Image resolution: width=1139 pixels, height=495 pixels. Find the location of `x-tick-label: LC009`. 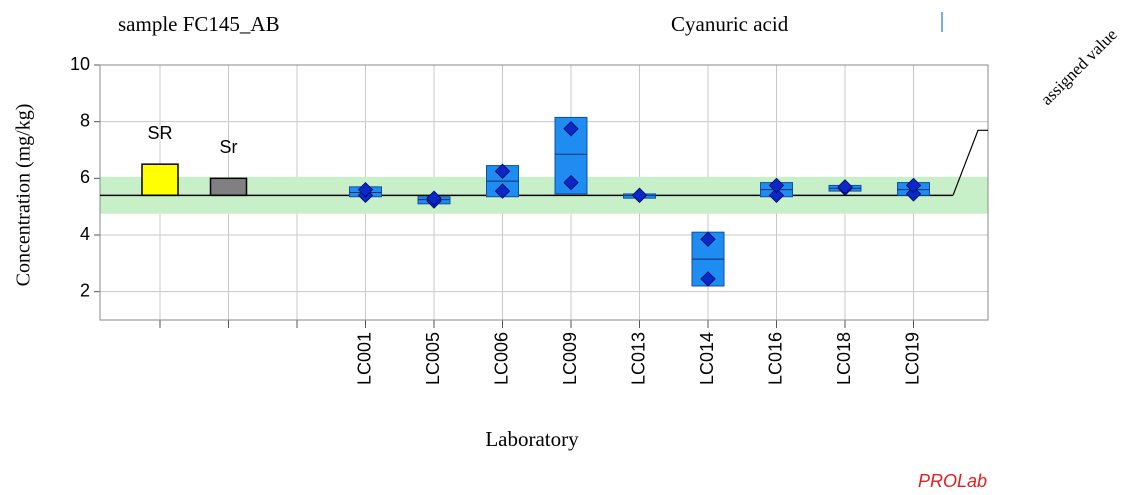

x-tick-label: LC009 is located at coordinates (570, 358).